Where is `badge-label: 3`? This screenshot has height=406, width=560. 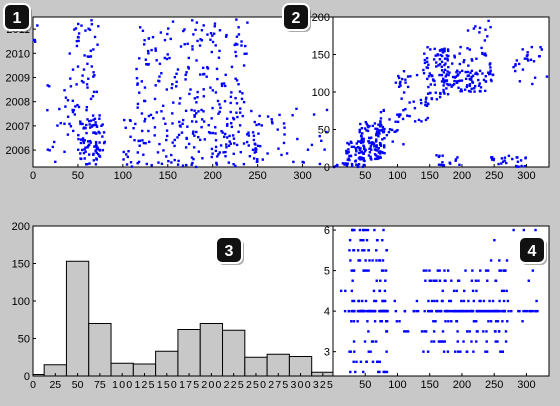
badge-label: 3 is located at coordinates (229, 251).